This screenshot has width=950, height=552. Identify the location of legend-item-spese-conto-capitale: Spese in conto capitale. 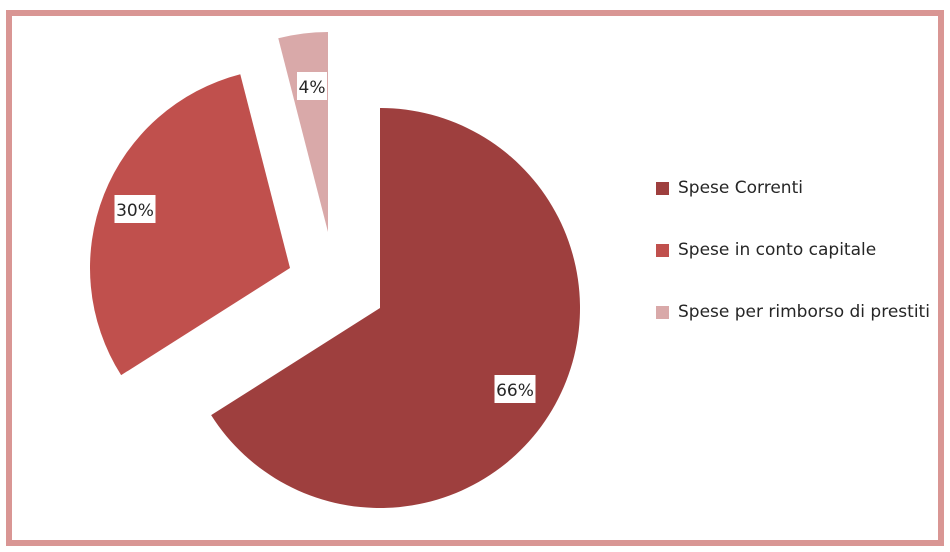
(796, 250).